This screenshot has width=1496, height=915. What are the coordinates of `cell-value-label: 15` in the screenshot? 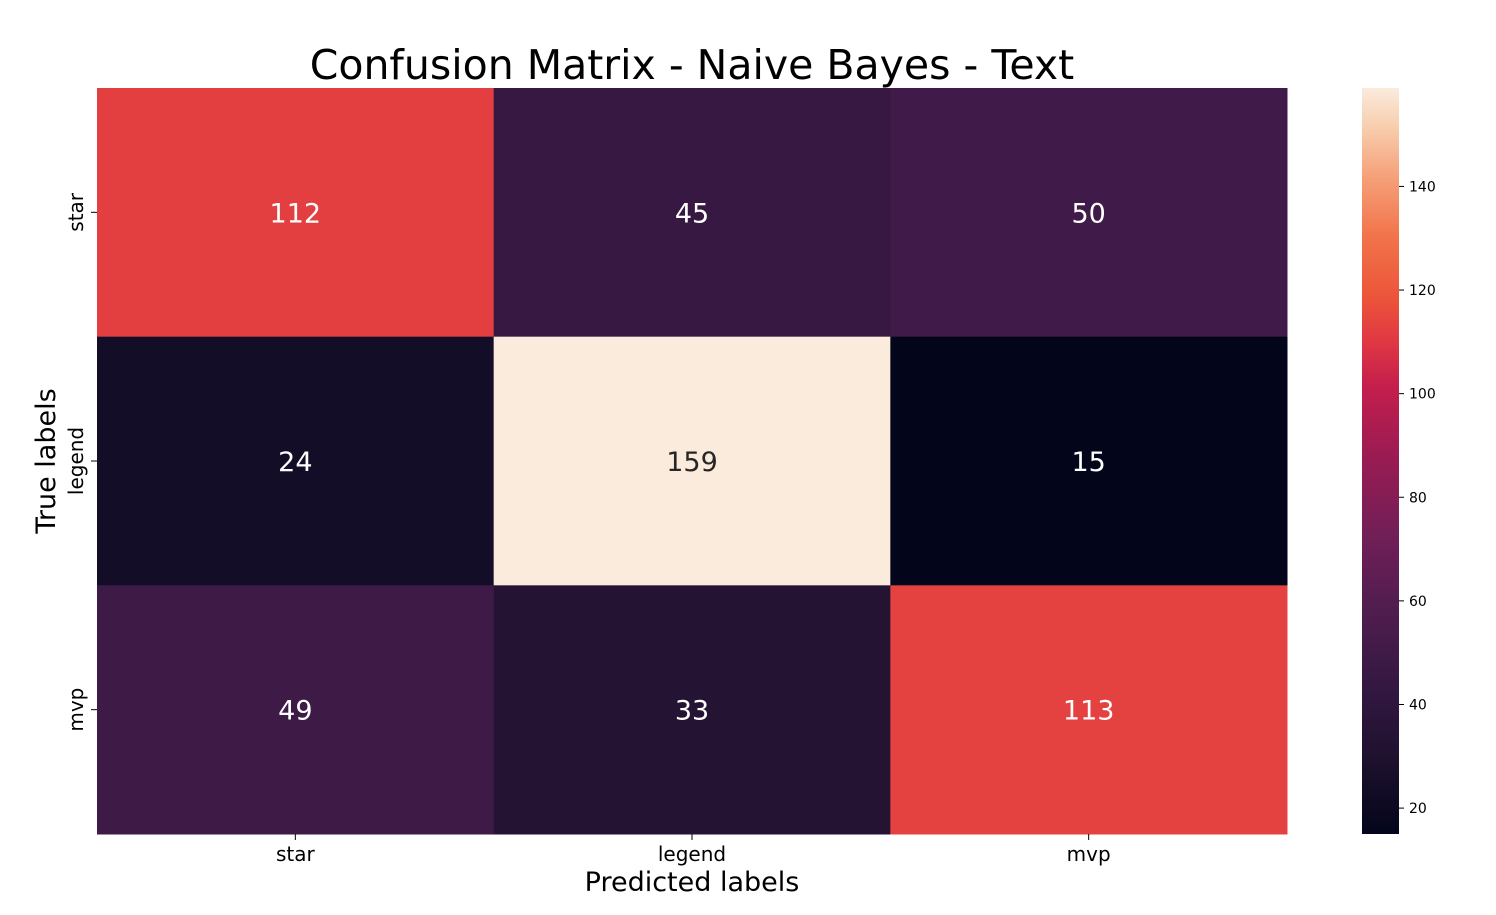 It's located at (1088, 462).